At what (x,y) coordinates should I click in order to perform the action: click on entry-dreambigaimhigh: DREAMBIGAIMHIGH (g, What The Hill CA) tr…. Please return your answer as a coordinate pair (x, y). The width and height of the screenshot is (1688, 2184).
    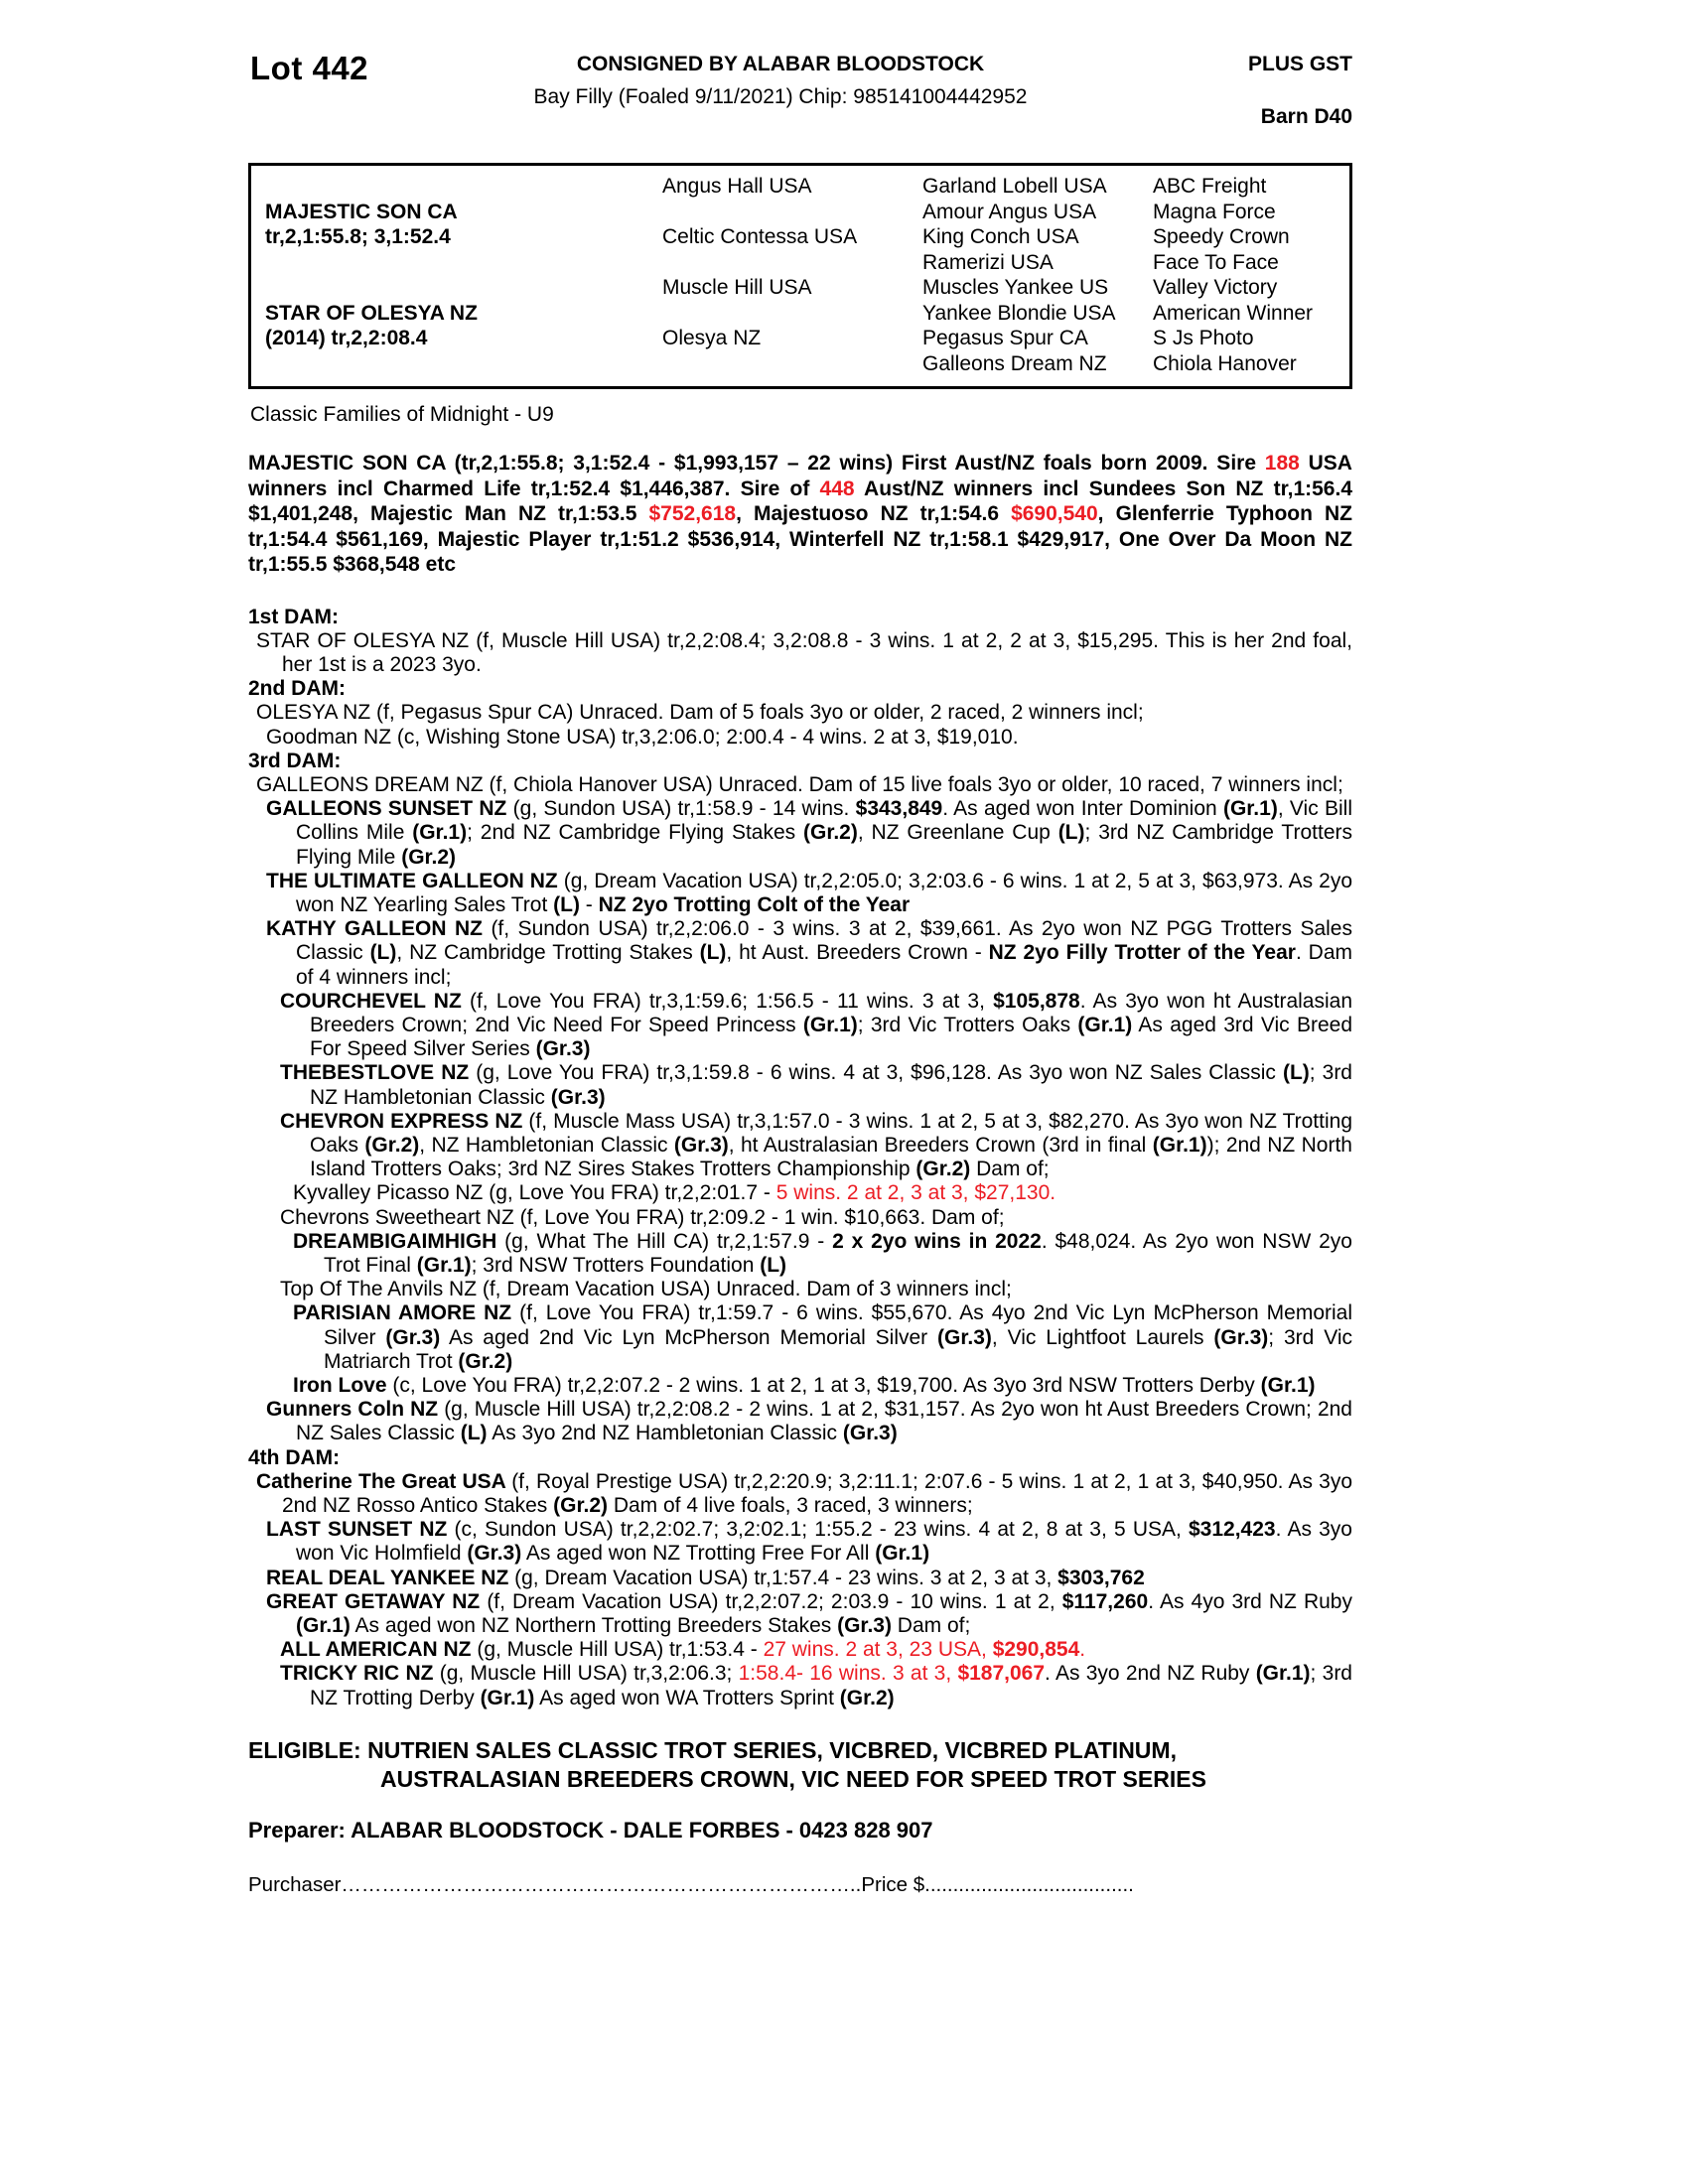
    Looking at the image, I should click on (822, 1253).